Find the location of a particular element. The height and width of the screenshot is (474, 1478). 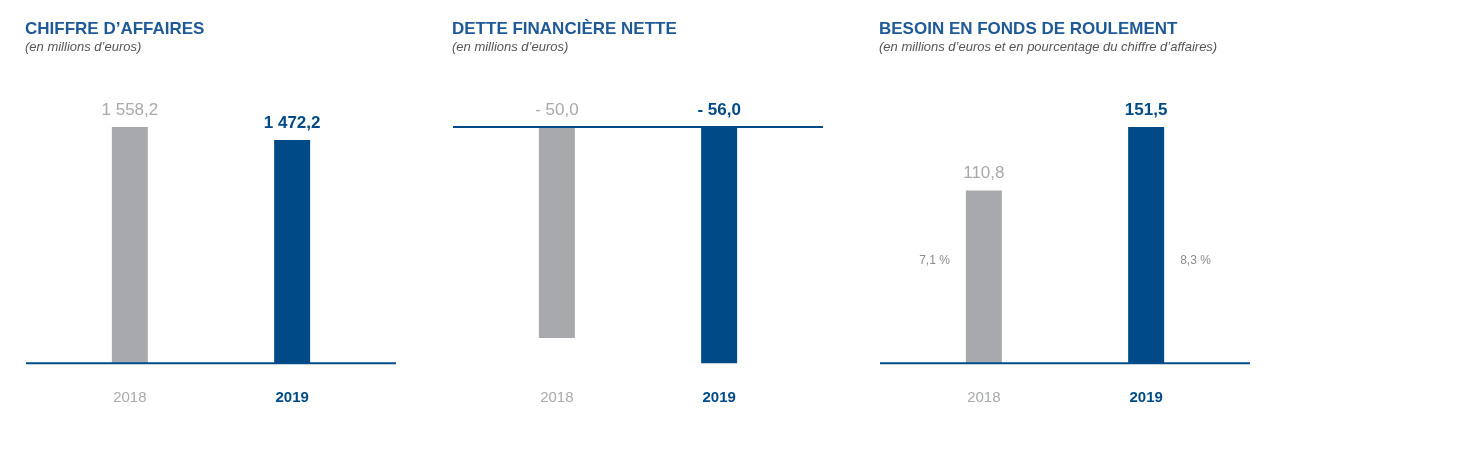

annotation: 7,1 % is located at coordinates (935, 259).